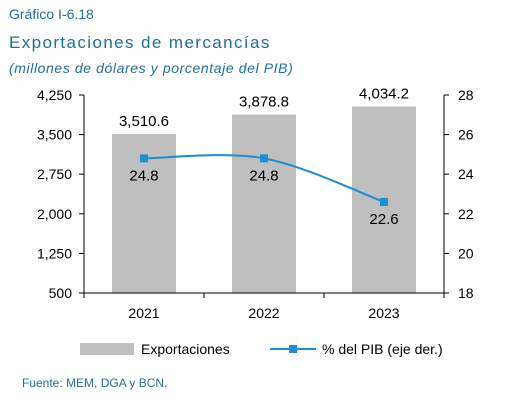 The image size is (517, 408). Describe the element at coordinates (466, 174) in the screenshot. I see `y-right-tick-label: 24` at that location.